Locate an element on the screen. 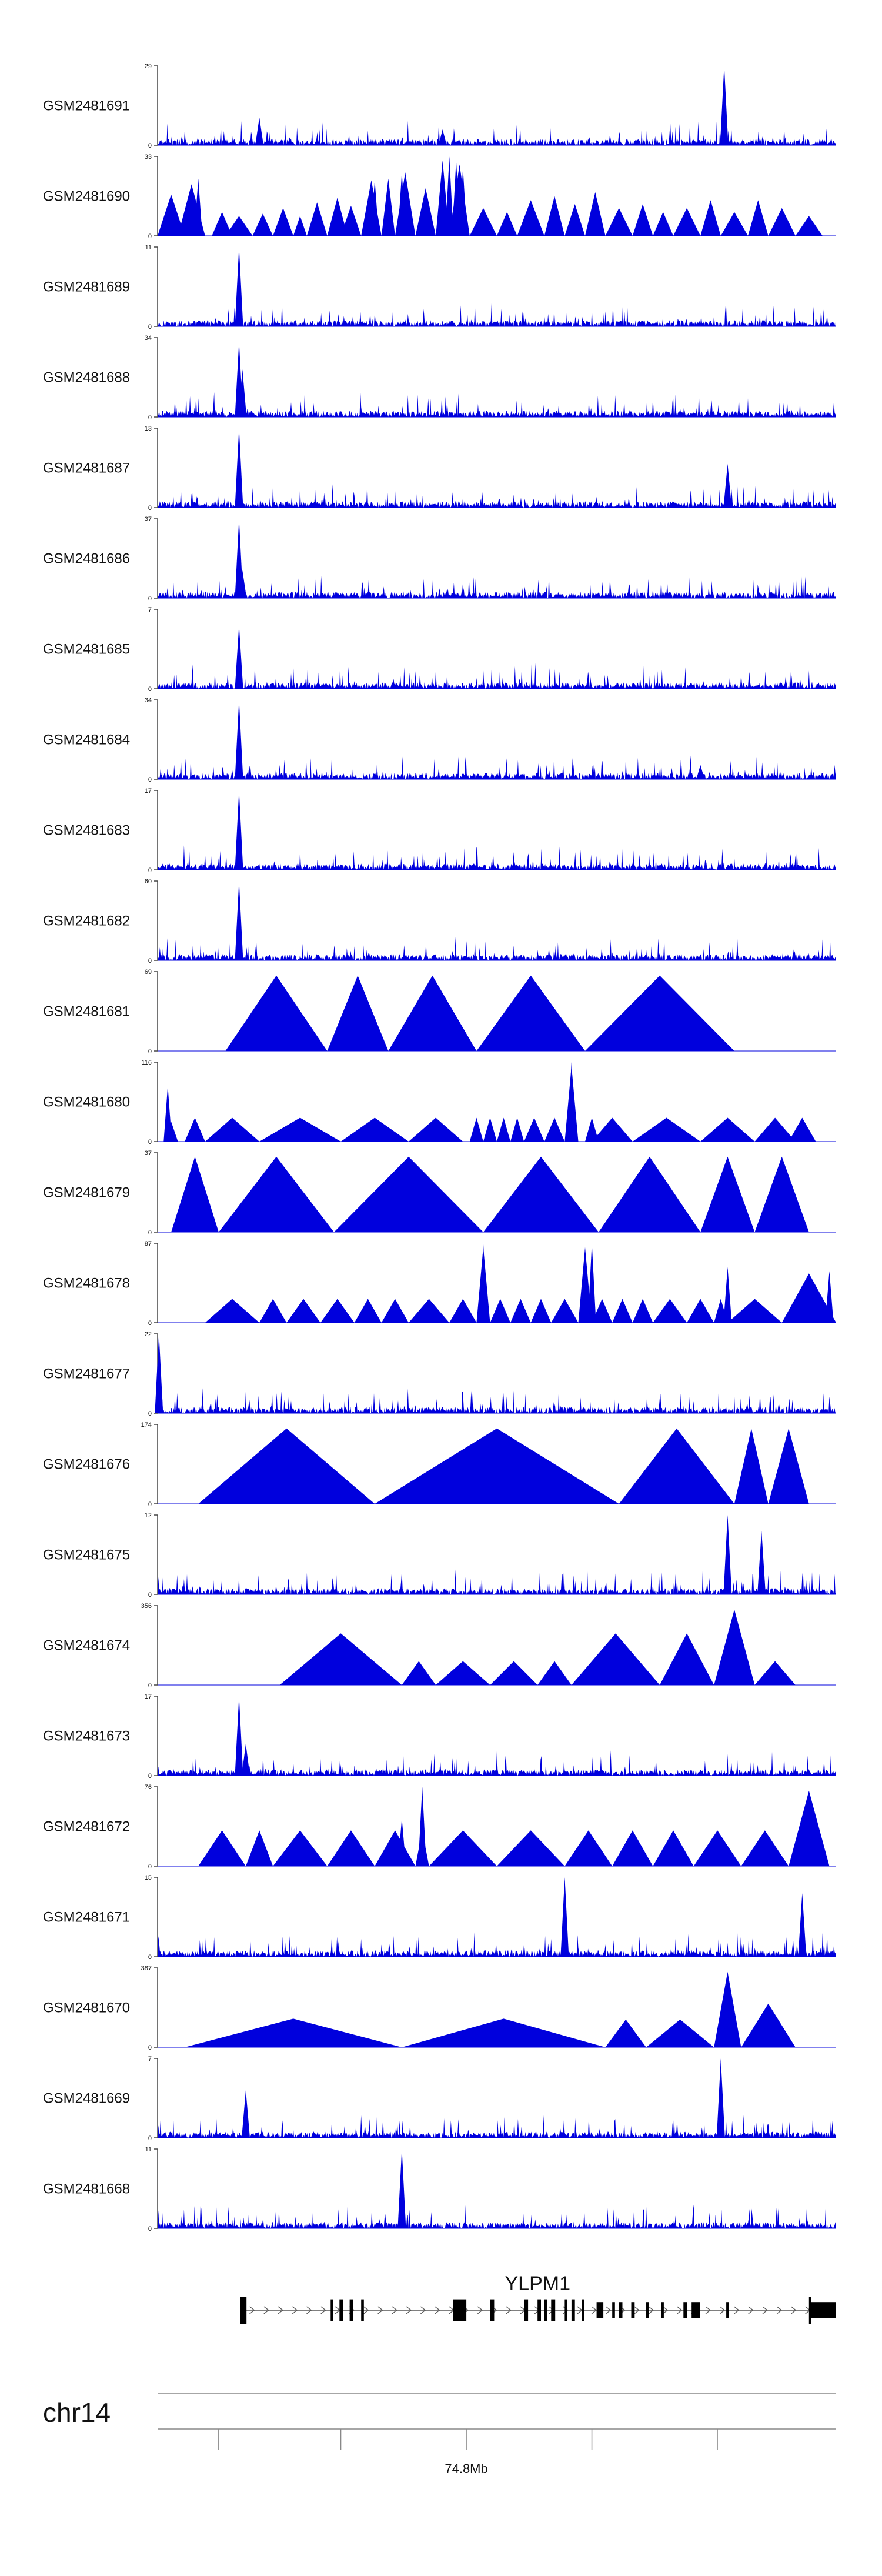 The height and width of the screenshot is (2576, 882). y-max-label: 60 is located at coordinates (148, 881).